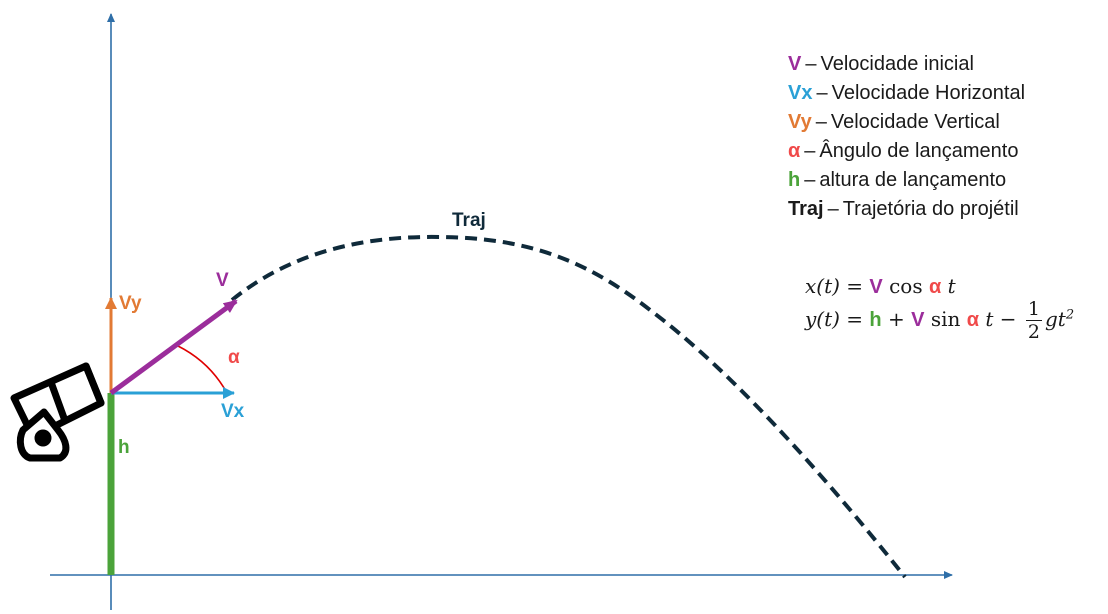  What do you see at coordinates (806, 209) in the screenshot?
I see `legend-symbol: Traj` at bounding box center [806, 209].